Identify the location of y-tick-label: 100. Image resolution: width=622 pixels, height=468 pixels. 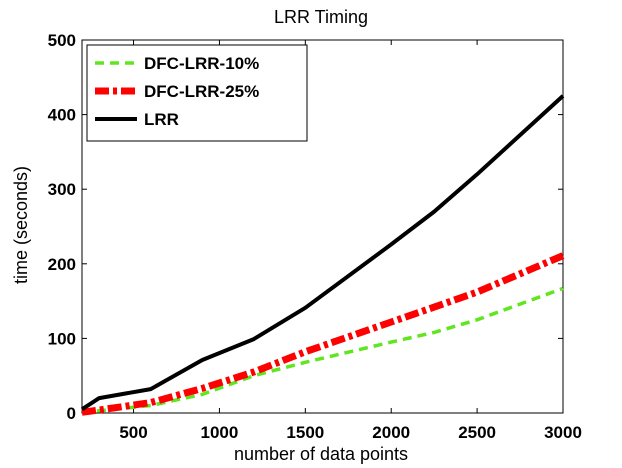
(62, 338).